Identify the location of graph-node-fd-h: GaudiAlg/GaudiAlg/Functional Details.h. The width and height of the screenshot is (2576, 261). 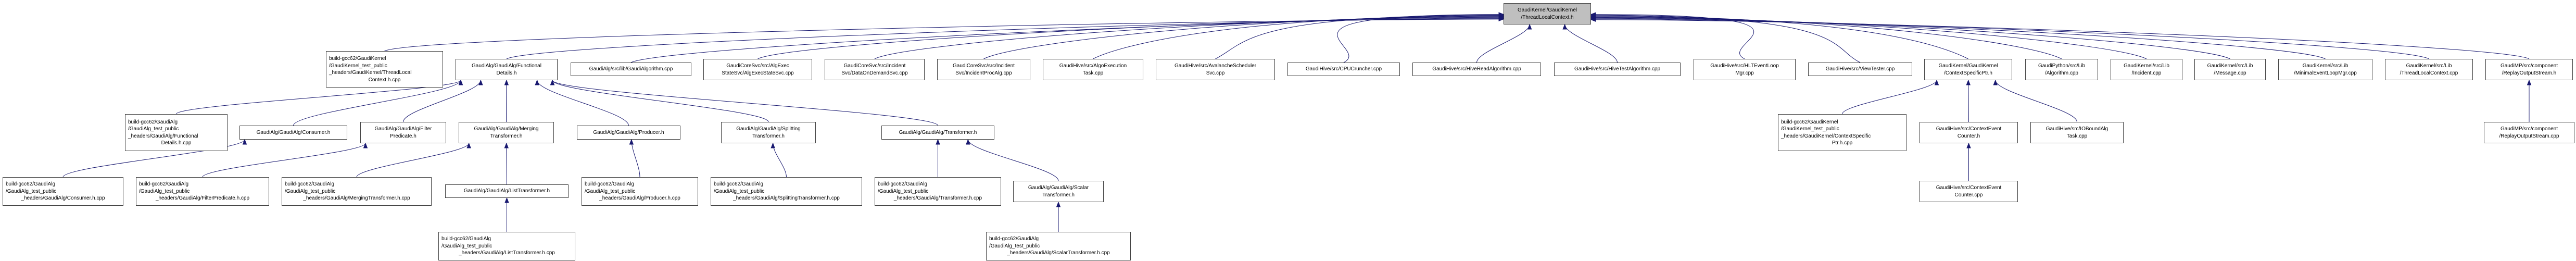
(507, 69).